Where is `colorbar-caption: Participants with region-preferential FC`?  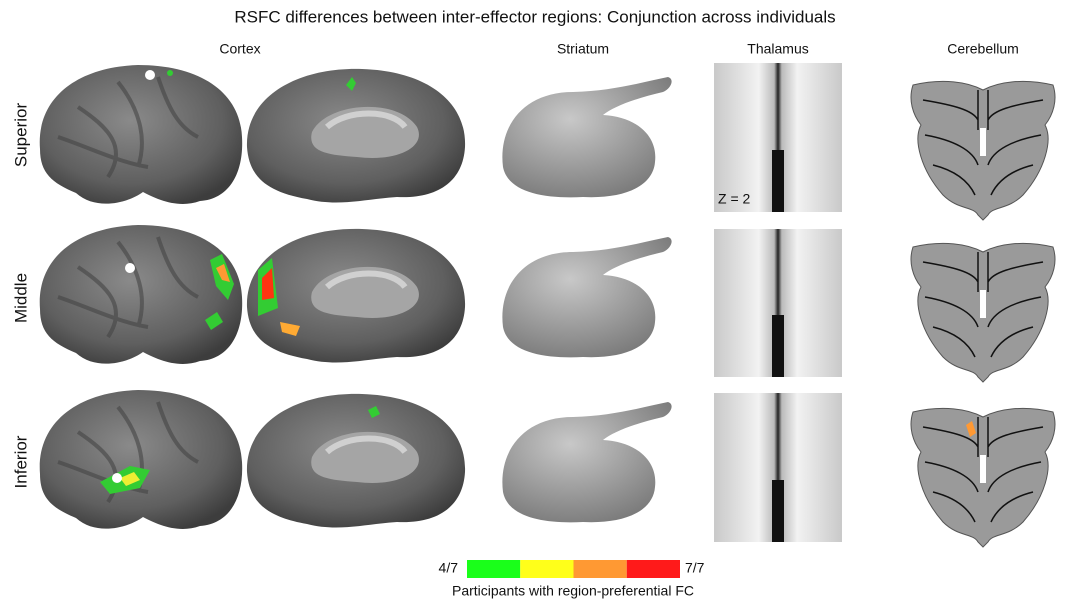 colorbar-caption: Participants with region-preferential FC is located at coordinates (573, 591).